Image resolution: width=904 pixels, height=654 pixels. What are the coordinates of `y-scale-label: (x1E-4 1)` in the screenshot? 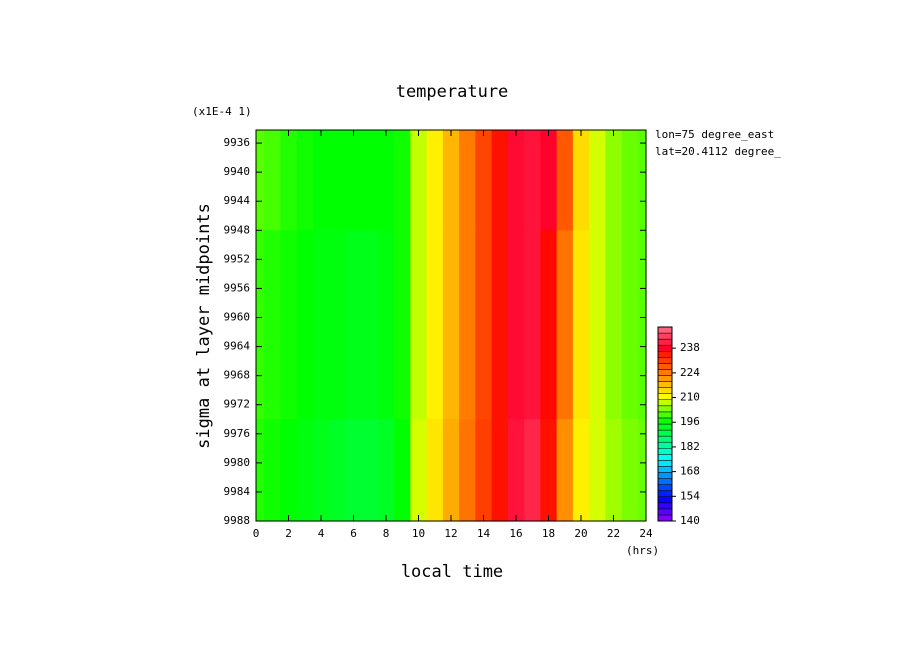 It's located at (222, 111).